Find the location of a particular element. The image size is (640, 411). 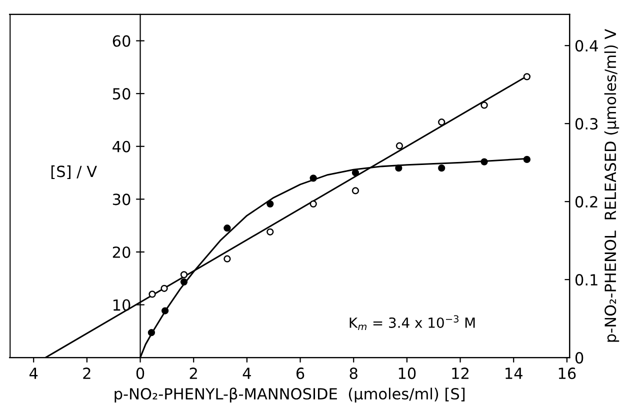

y-tick-label: 60 is located at coordinates (121, 41).